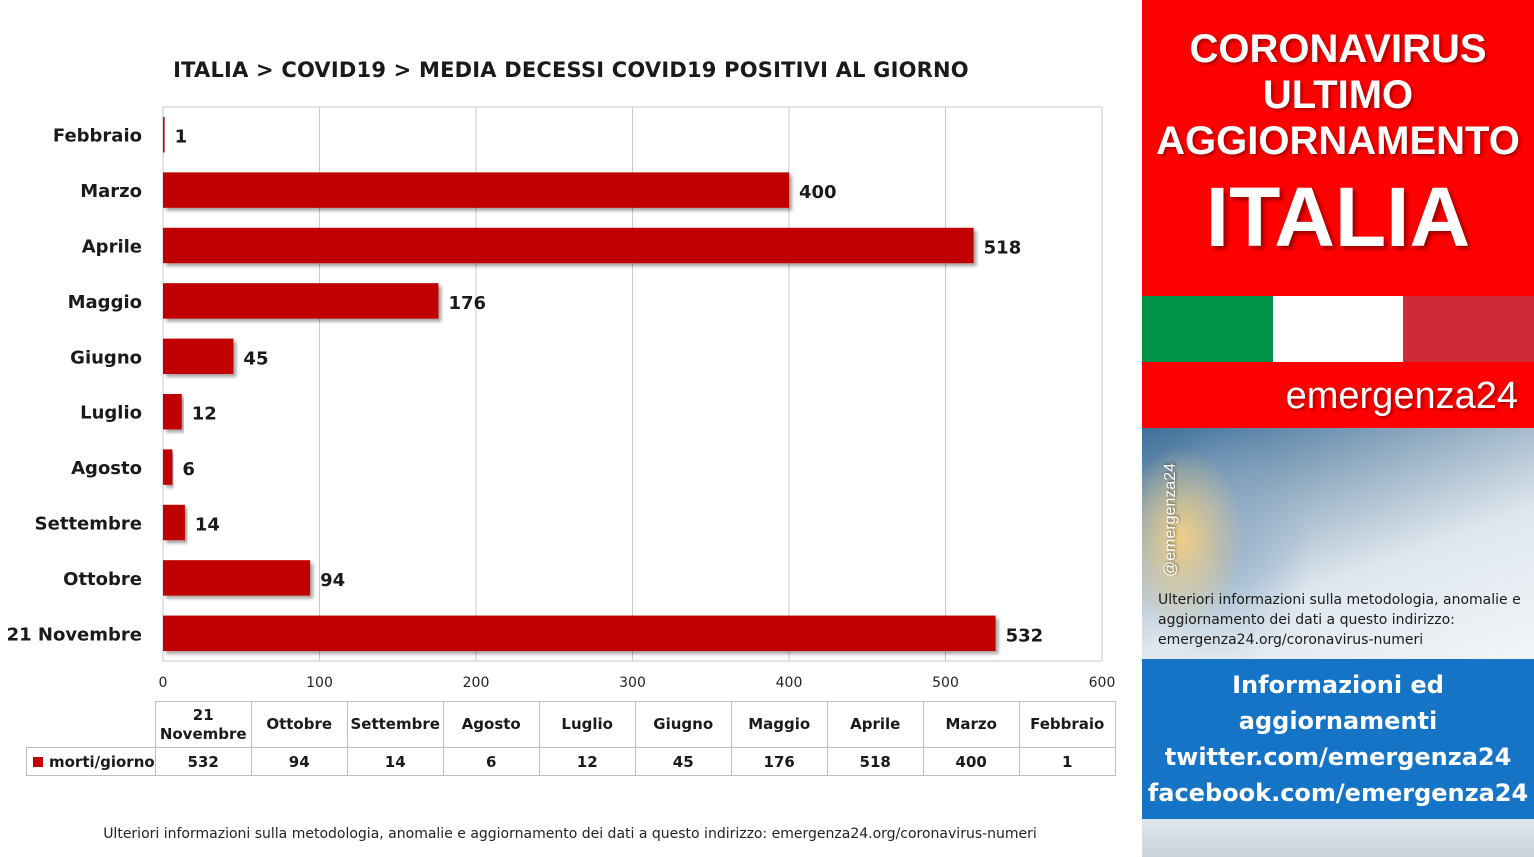  Describe the element at coordinates (97, 136) in the screenshot. I see `y-category-label: Febbraio` at that location.